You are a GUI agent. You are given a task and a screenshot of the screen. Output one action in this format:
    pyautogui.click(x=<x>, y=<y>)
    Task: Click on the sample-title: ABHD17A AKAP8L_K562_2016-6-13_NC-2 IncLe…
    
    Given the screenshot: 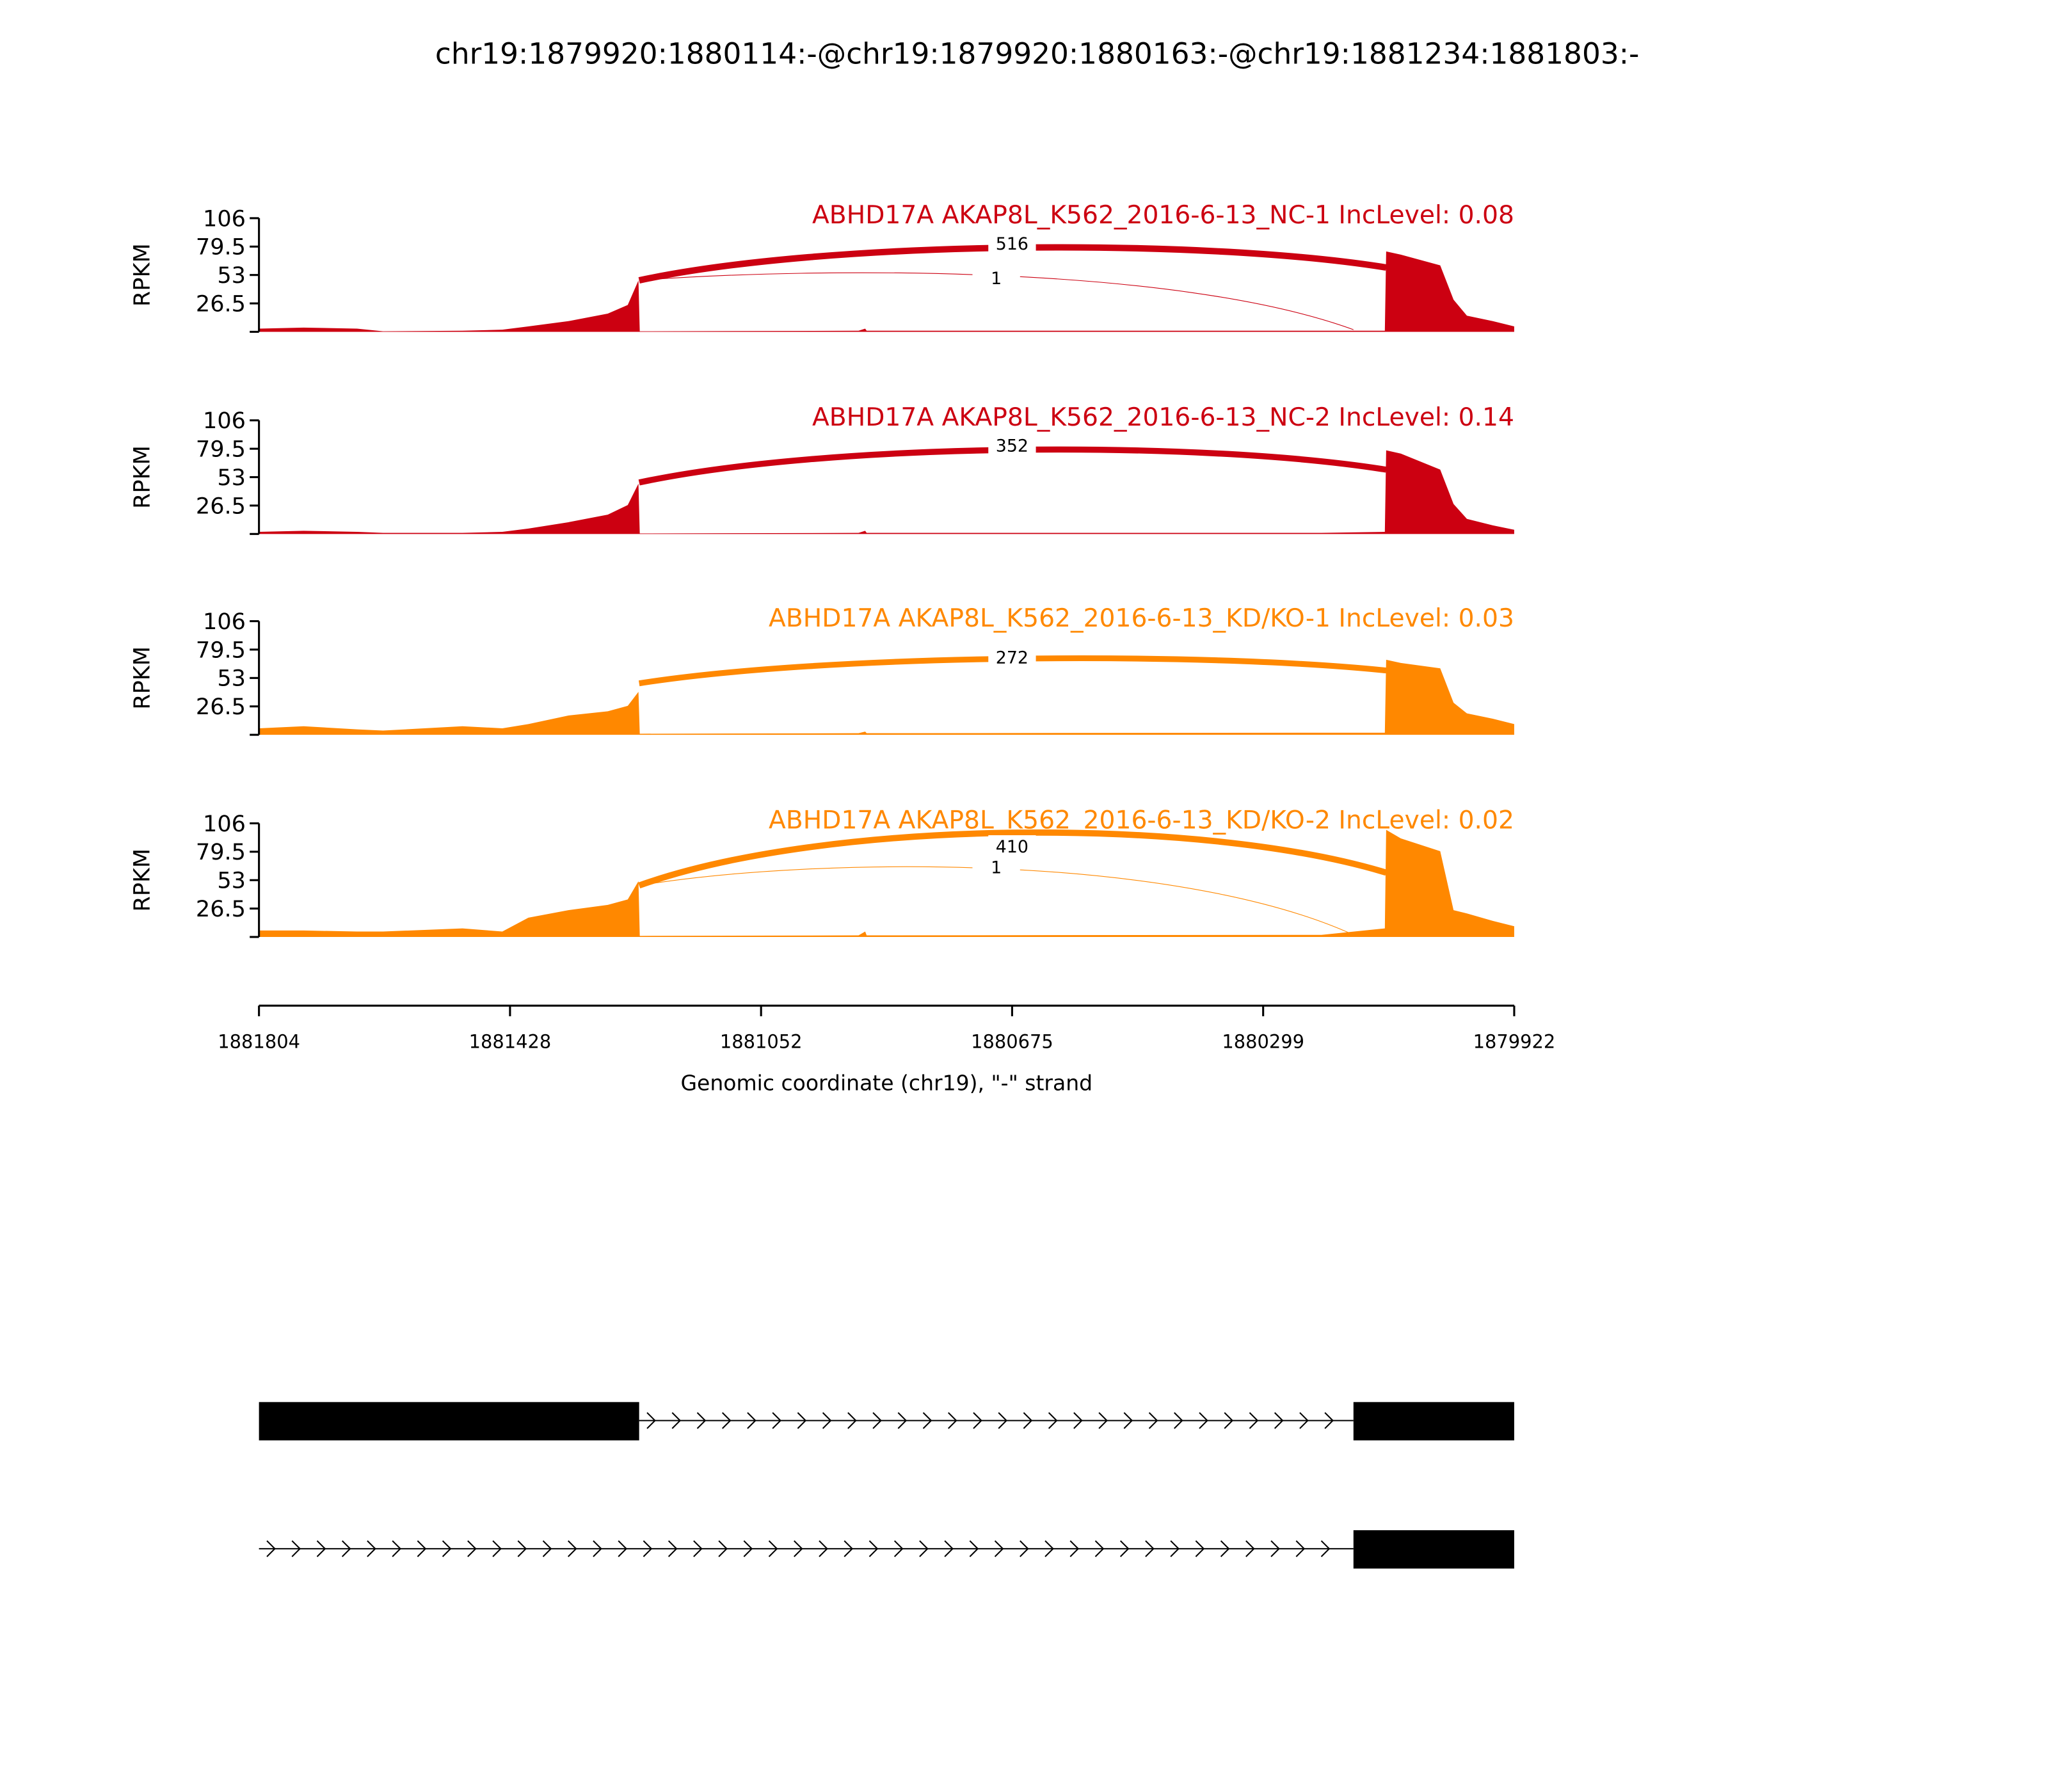 What is the action you would take?
    pyautogui.click(x=1163, y=417)
    